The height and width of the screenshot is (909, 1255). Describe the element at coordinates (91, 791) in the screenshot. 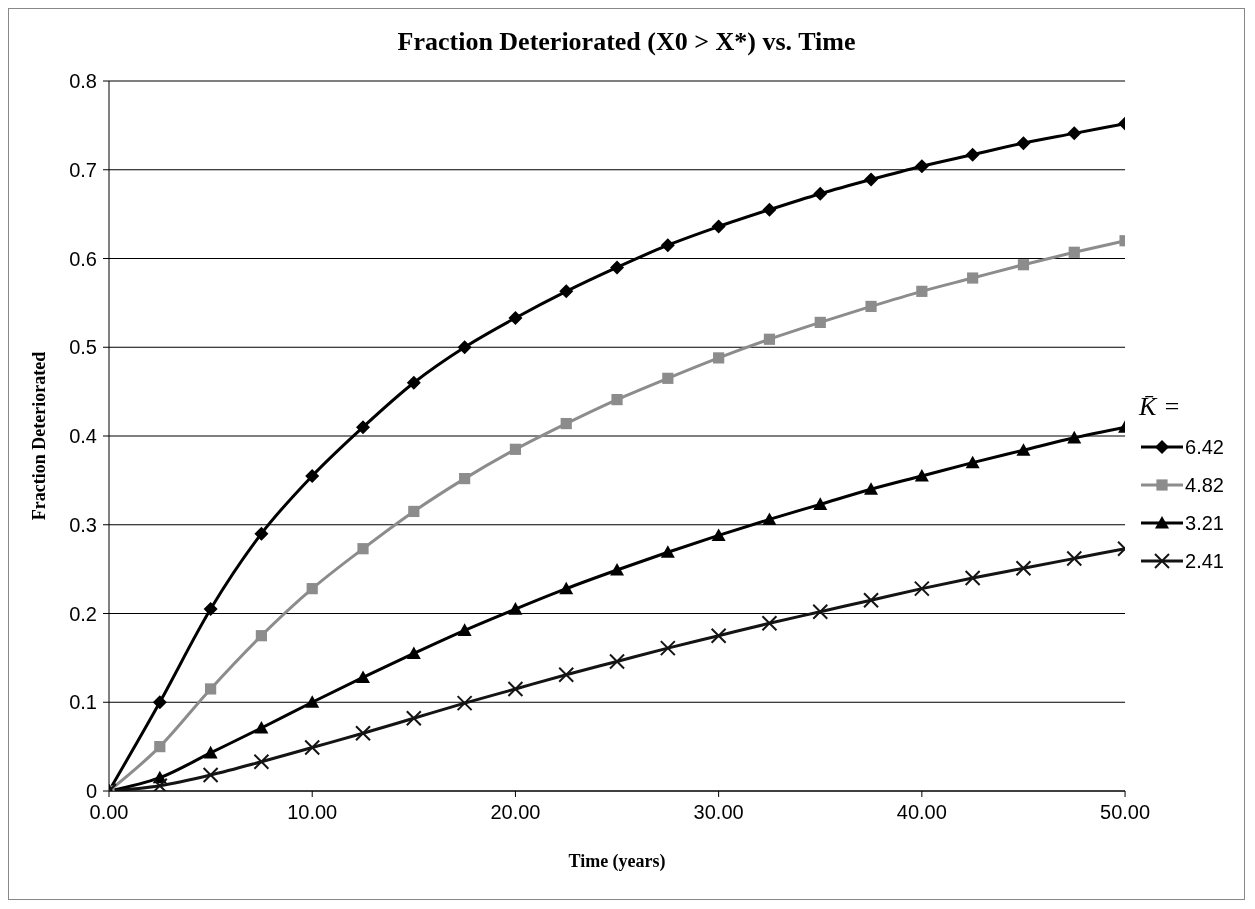

I see `y-tick-label: 0` at that location.